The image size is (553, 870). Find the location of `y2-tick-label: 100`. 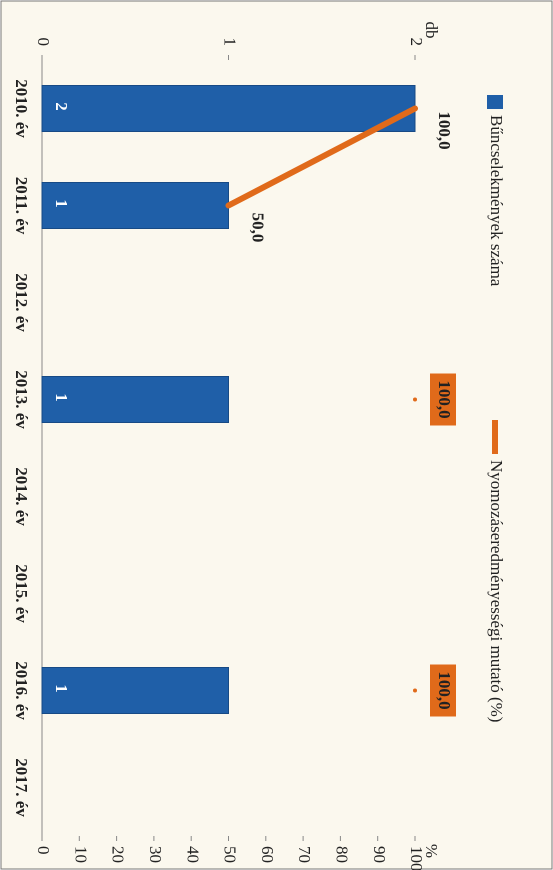

y2-tick-label: 100 is located at coordinates (416, 858).